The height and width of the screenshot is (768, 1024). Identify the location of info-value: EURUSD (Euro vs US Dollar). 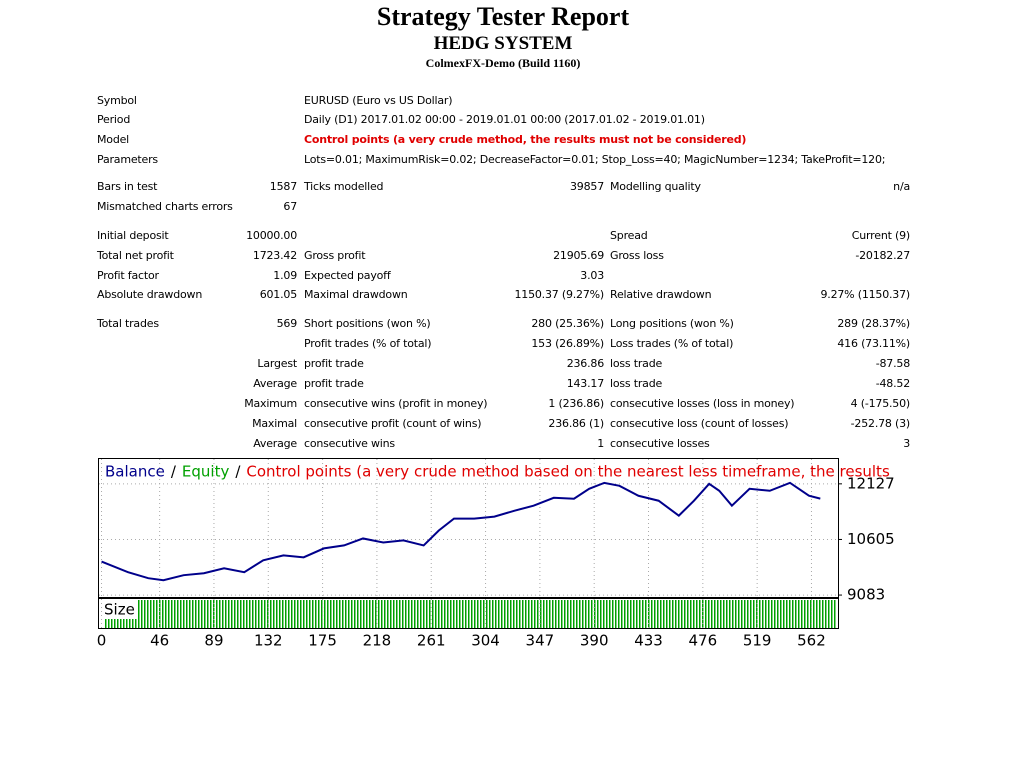
(378, 100).